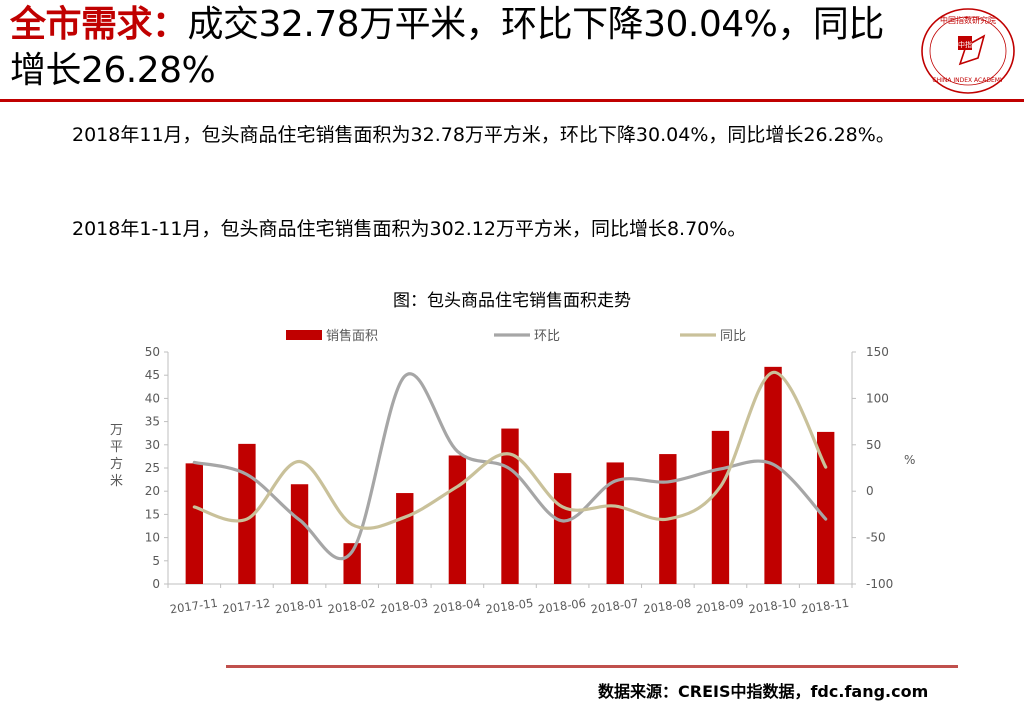 This screenshot has width=1024, height=709. What do you see at coordinates (876, 538) in the screenshot?
I see `y2-tick-label: -50` at bounding box center [876, 538].